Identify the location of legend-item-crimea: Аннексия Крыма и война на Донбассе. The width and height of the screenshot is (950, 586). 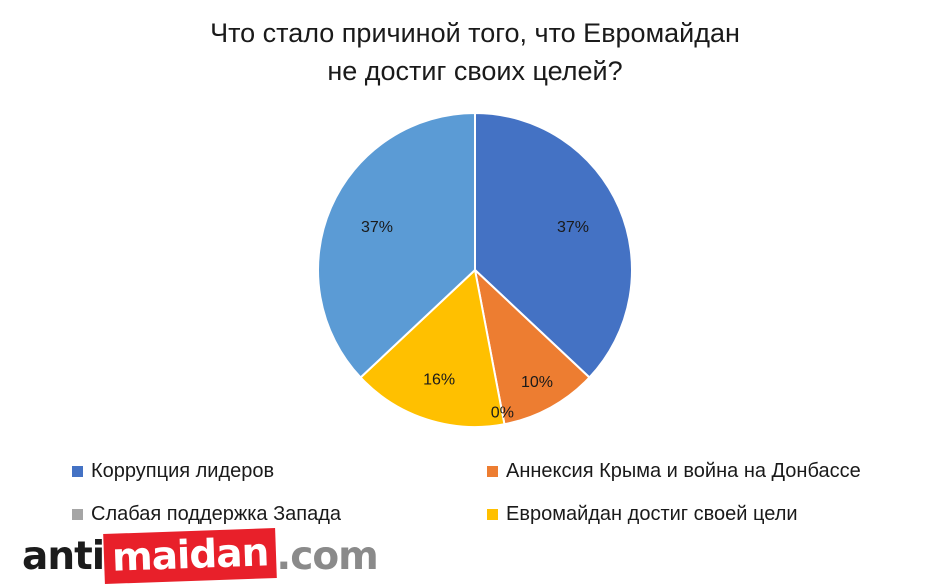
(674, 471).